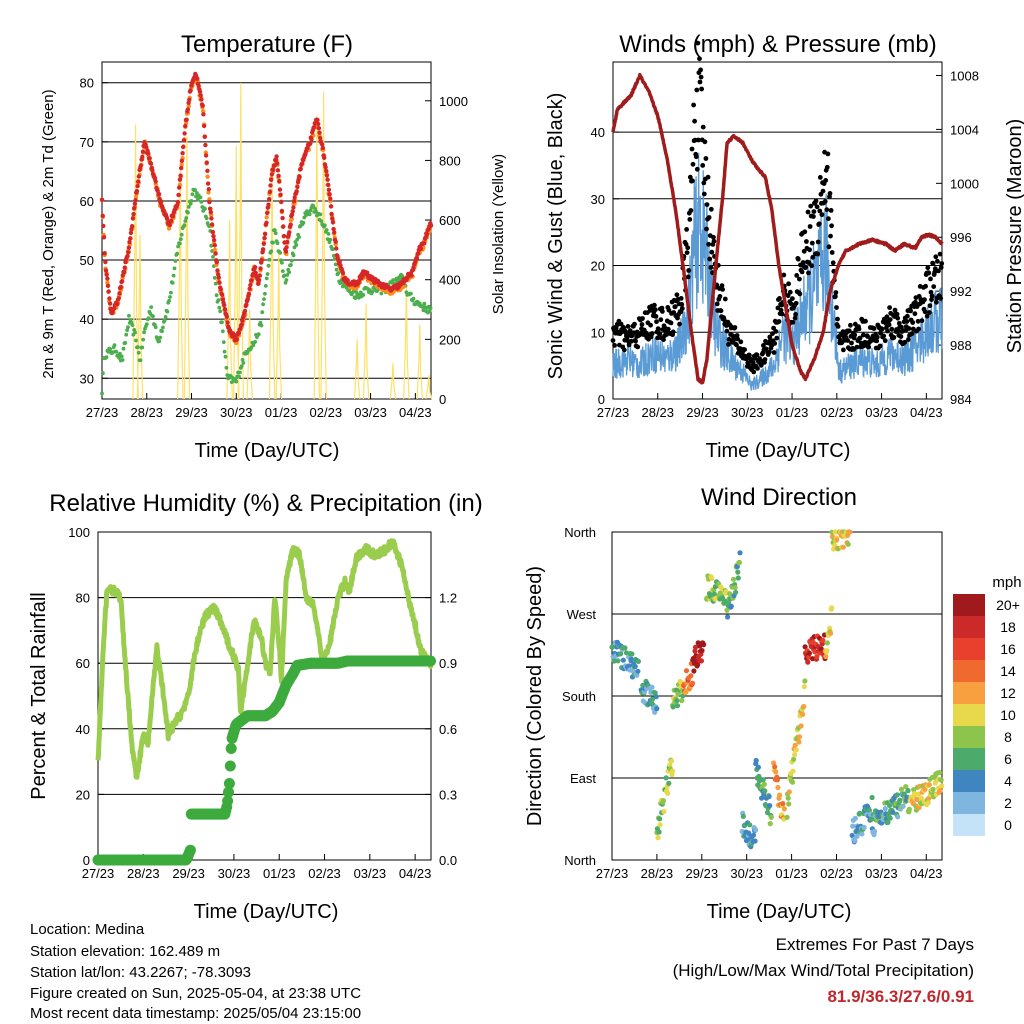 The height and width of the screenshot is (1024, 1024). What do you see at coordinates (598, 199) in the screenshot?
I see `winds-ytick-label: 30` at bounding box center [598, 199].